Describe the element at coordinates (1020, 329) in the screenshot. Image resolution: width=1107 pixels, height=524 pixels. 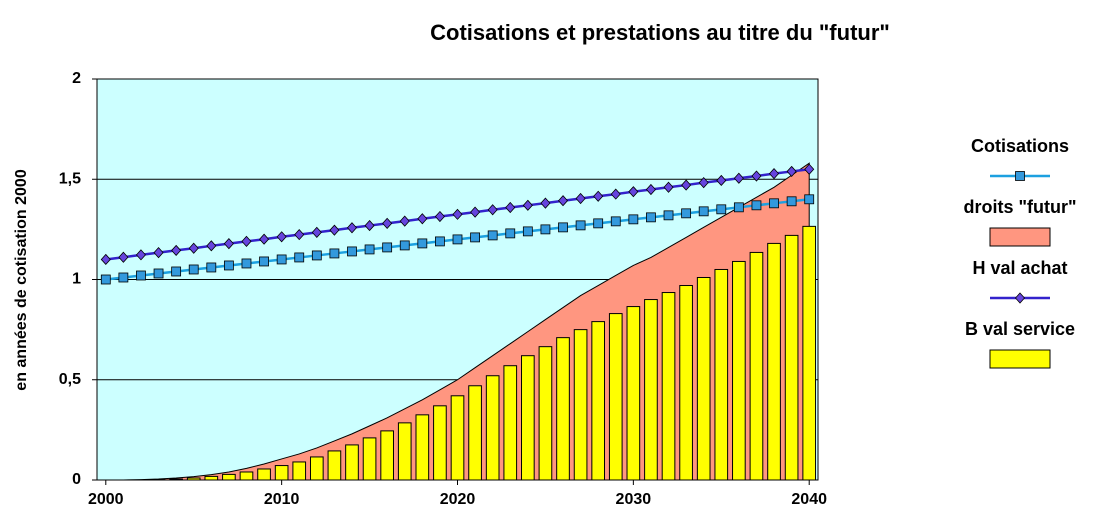
I see `legend-label: B val service` at that location.